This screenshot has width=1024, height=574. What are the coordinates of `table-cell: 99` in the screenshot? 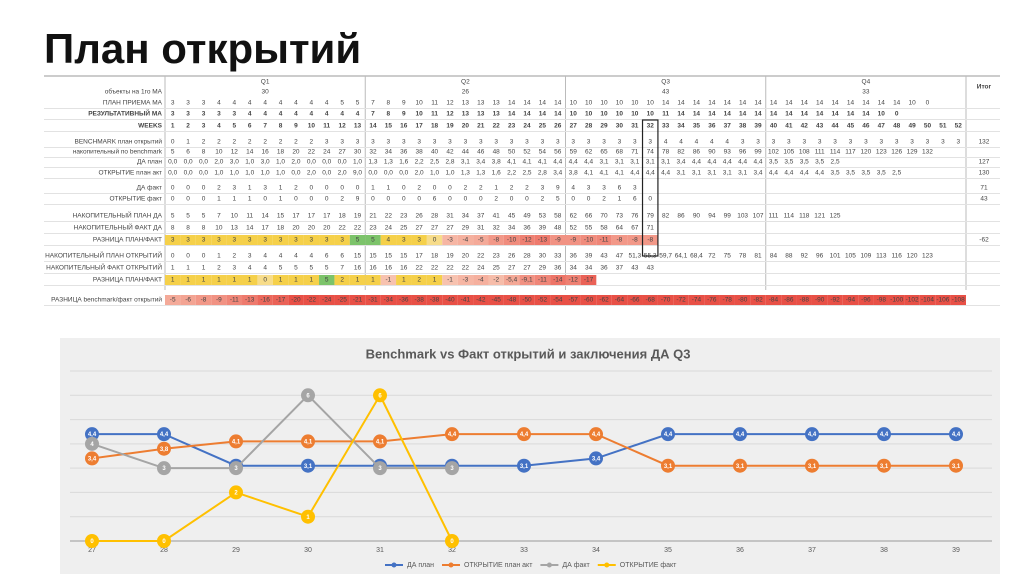 It's located at (758, 152).